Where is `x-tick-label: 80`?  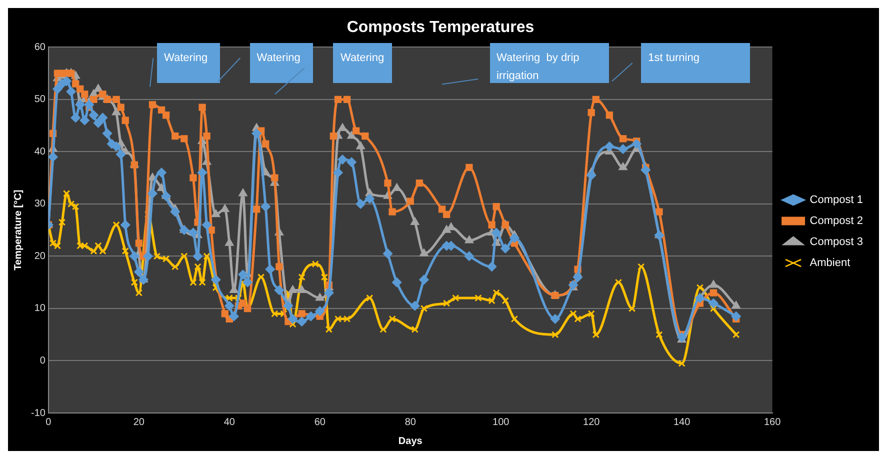 x-tick-label: 80 is located at coordinates (410, 422).